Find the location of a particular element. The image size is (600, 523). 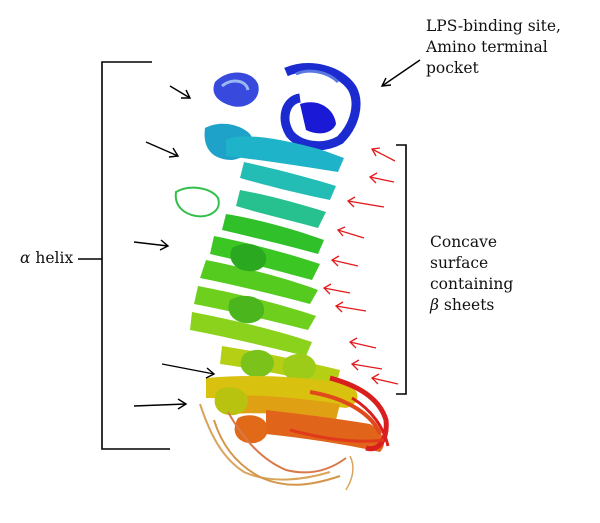

concave-line-4: β sheets is located at coordinates (471, 305).